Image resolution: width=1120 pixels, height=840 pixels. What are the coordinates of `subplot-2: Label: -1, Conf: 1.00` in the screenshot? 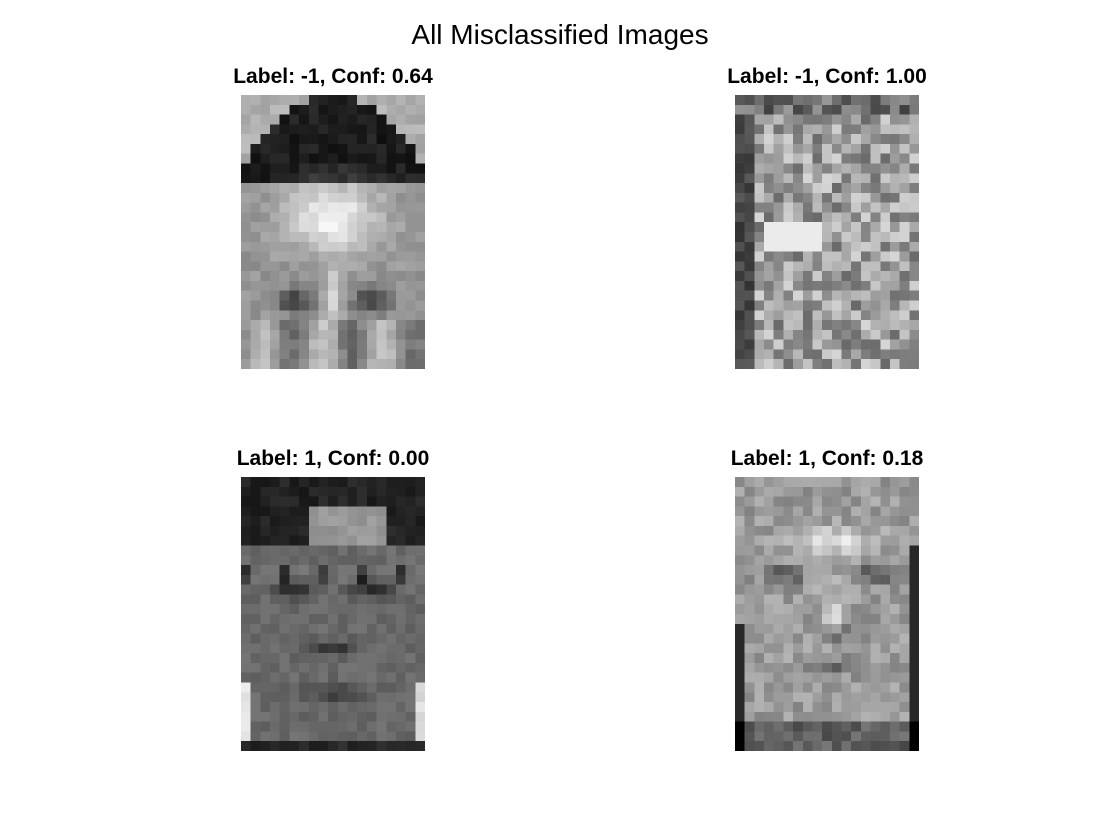 It's located at (827, 217).